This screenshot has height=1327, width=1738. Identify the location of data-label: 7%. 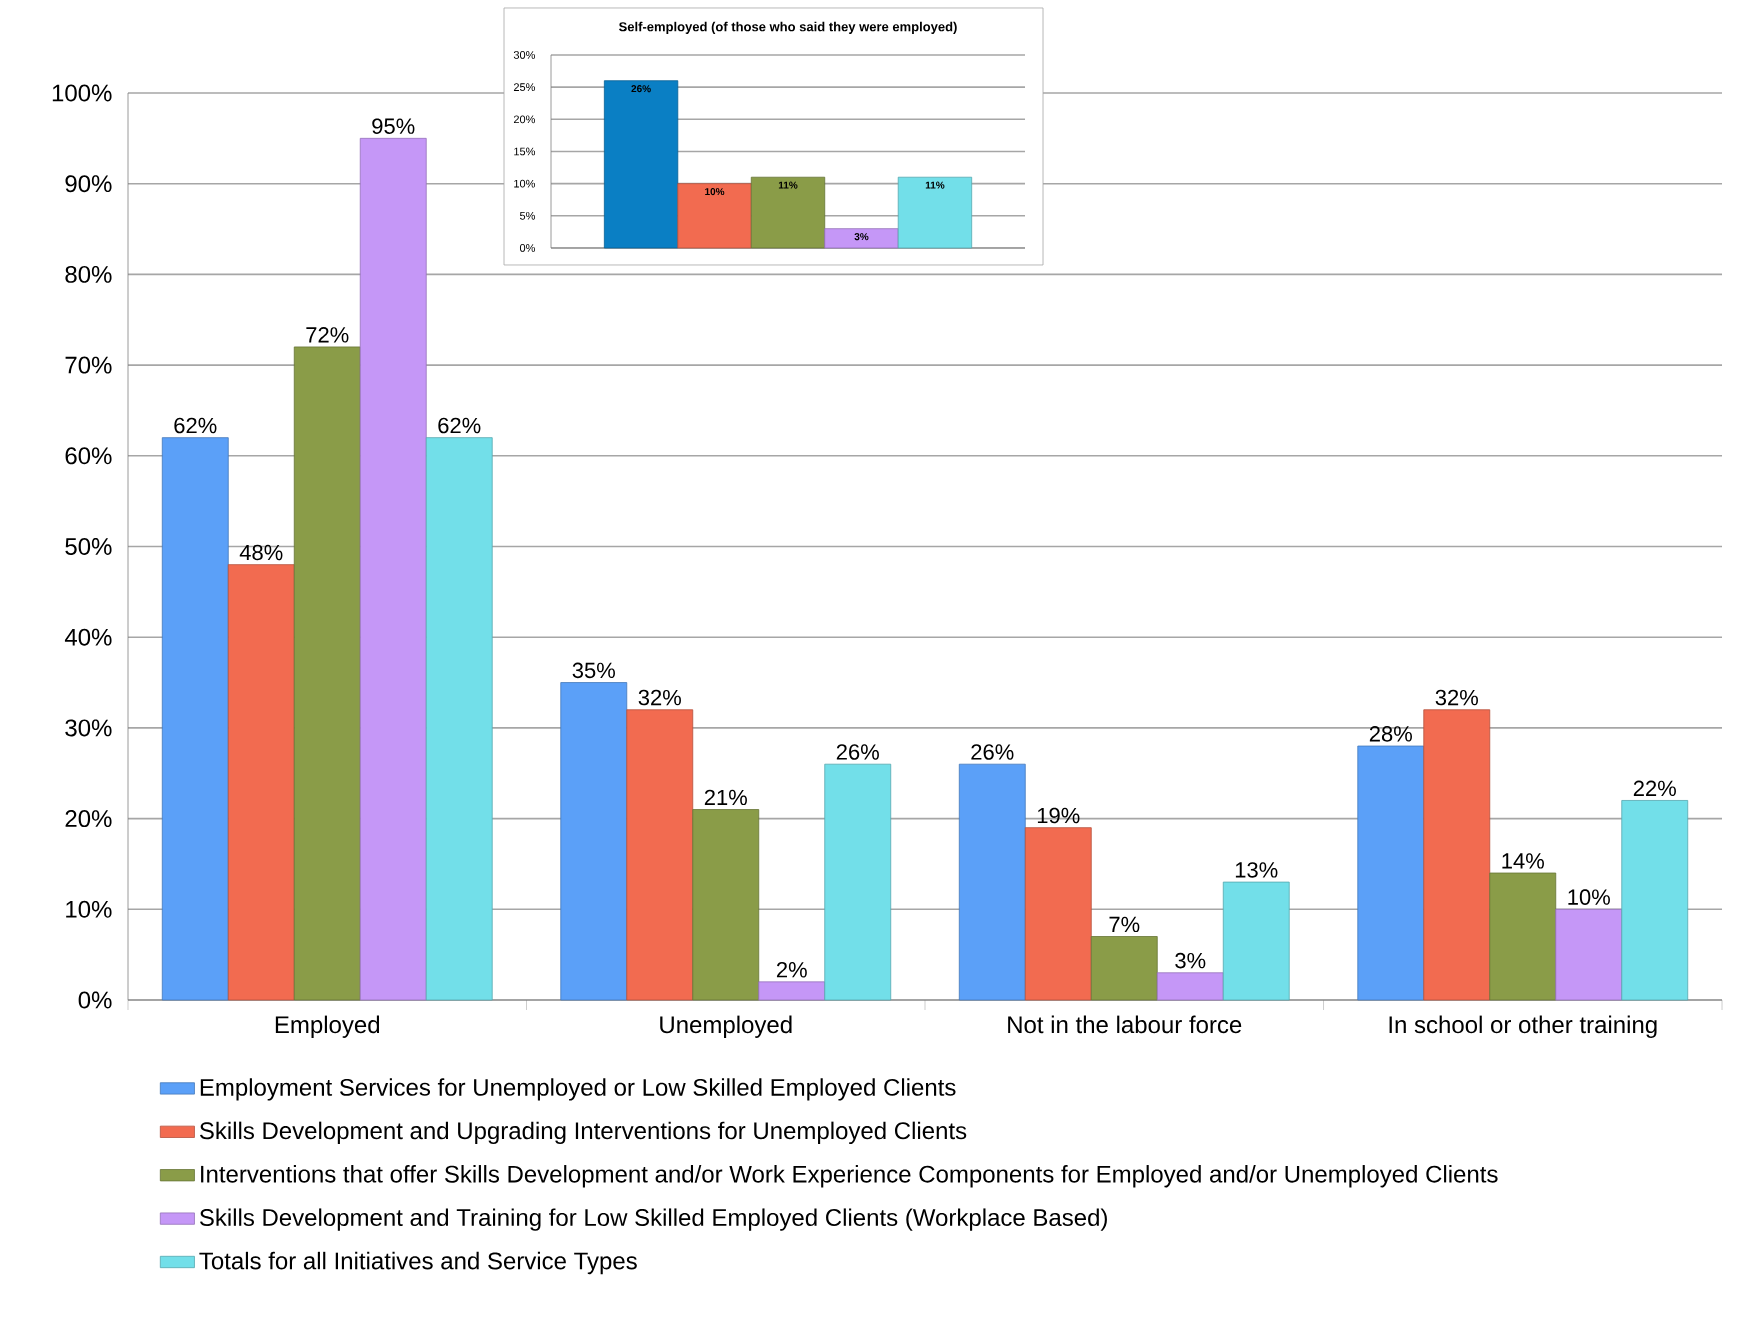
(1124, 924).